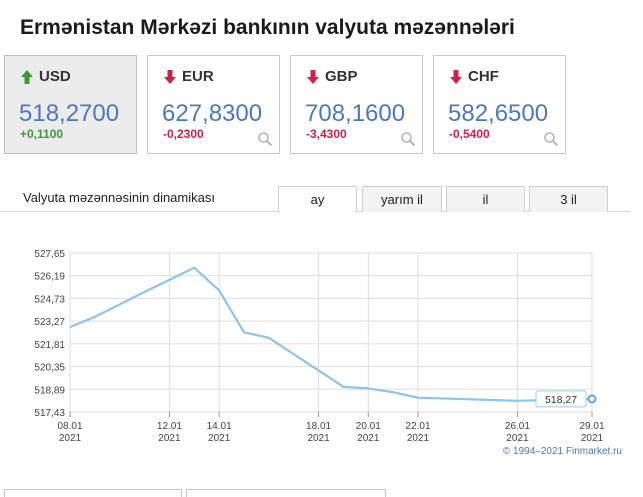 This screenshot has height=497, width=643. What do you see at coordinates (591, 426) in the screenshot?
I see `x-tick-day: 29.01` at bounding box center [591, 426].